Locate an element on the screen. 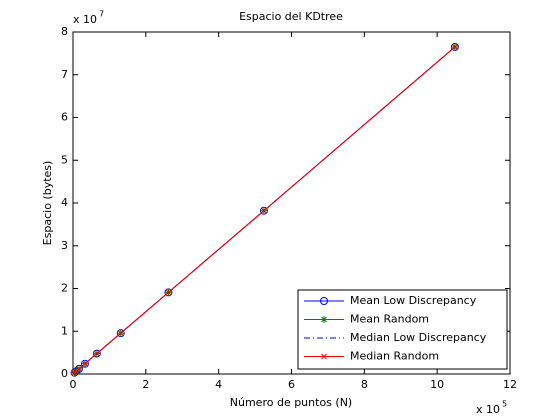 The height and width of the screenshot is (420, 560). x-tick-label: 12 is located at coordinates (510, 384).